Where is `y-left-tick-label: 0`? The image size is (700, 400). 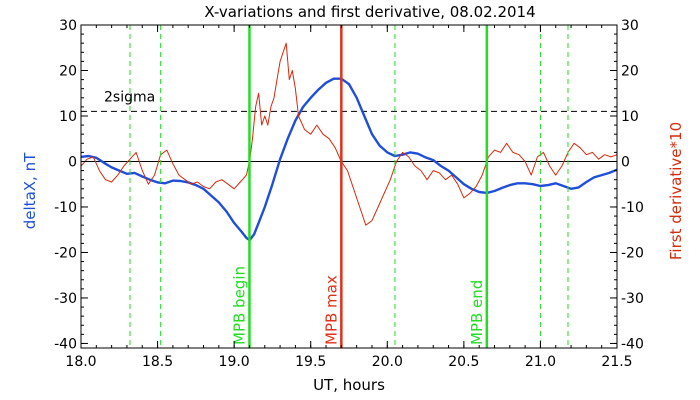
y-left-tick-label: 0 is located at coordinates (72, 162).